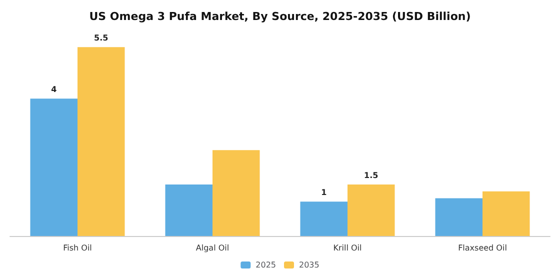 The image size is (560, 280). Describe the element at coordinates (482, 248) in the screenshot. I see `x-tick-label: Flaxseed Oil` at that location.